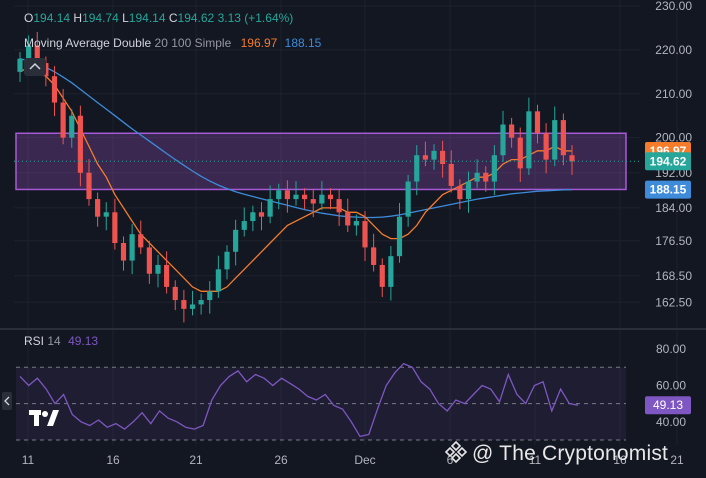 The width and height of the screenshot is (706, 478). Describe the element at coordinates (193, 43) in the screenshot. I see `ma-params: 20 100 Simple` at that location.